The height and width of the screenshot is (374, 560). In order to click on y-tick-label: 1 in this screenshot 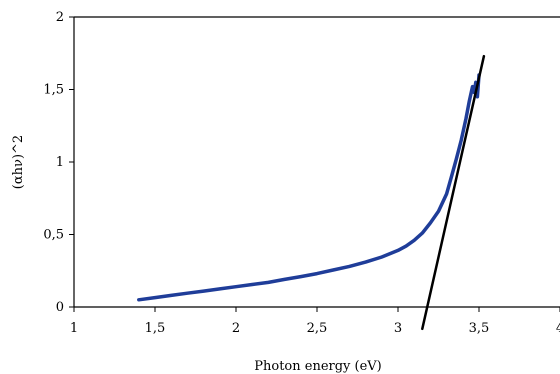, I will do `click(60, 162)`.